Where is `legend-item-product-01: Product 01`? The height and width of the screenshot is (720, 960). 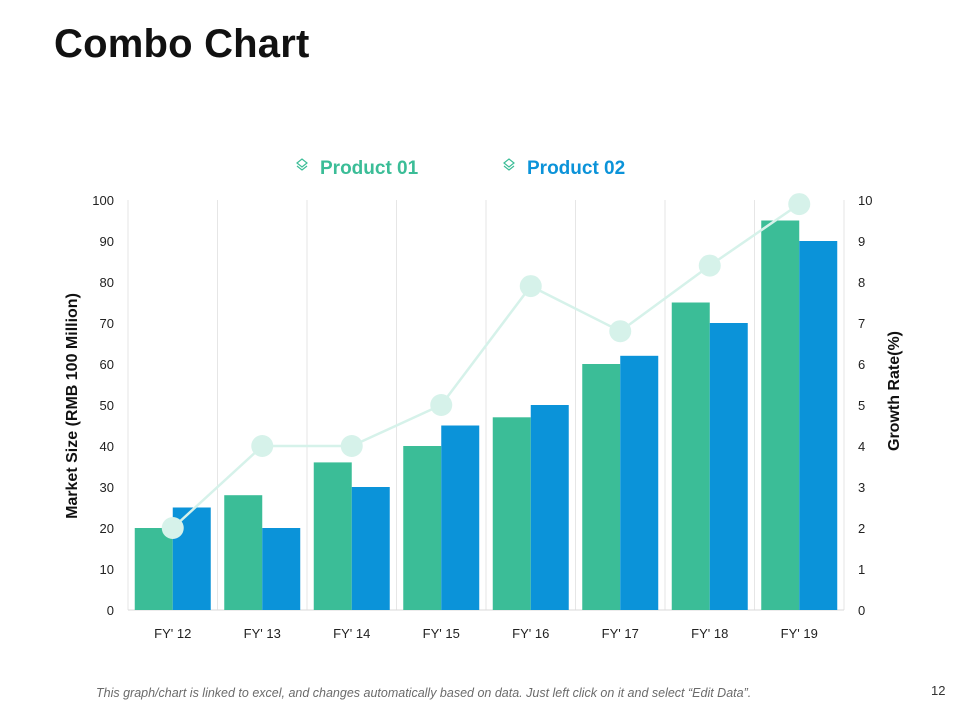 legend-item-product-01: Product 01 is located at coordinates (356, 169).